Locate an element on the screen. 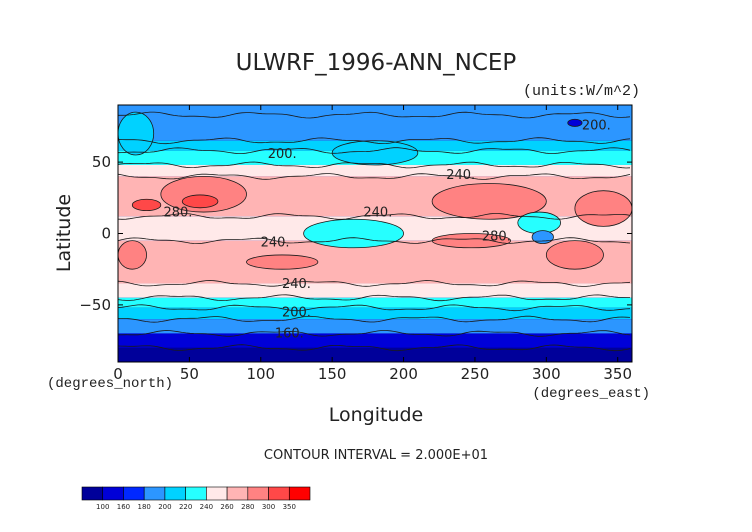  colorbar-label-7: 280 is located at coordinates (247, 507).